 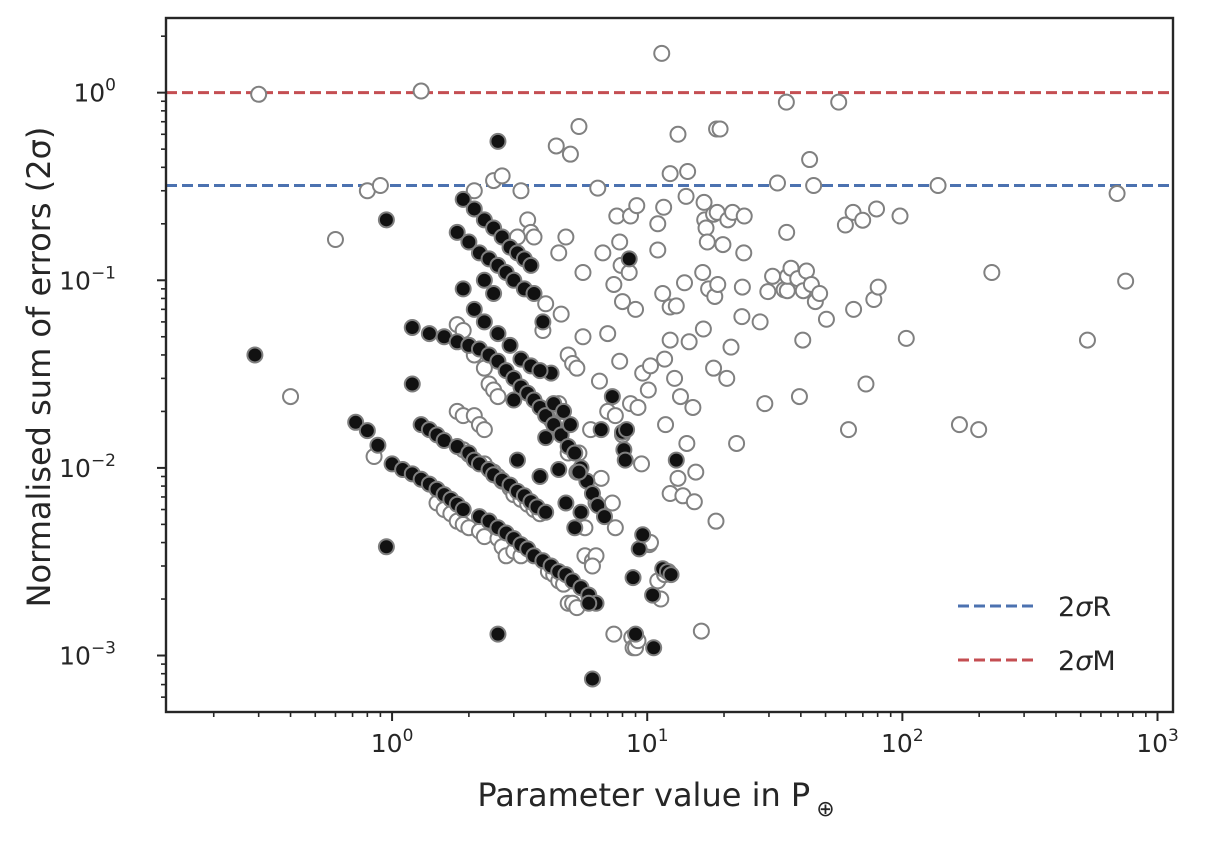 What do you see at coordinates (392, 742) in the screenshot?
I see `x-tick-label: 100` at bounding box center [392, 742].